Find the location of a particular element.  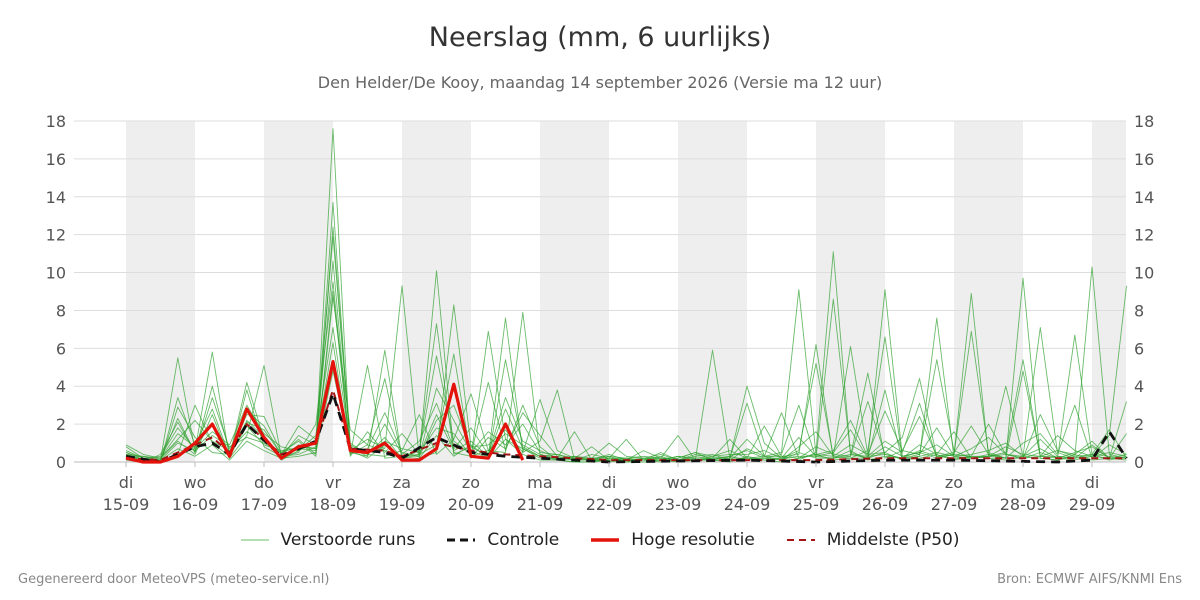

legend-item-median: Middelste (P50) is located at coordinates (873, 540).